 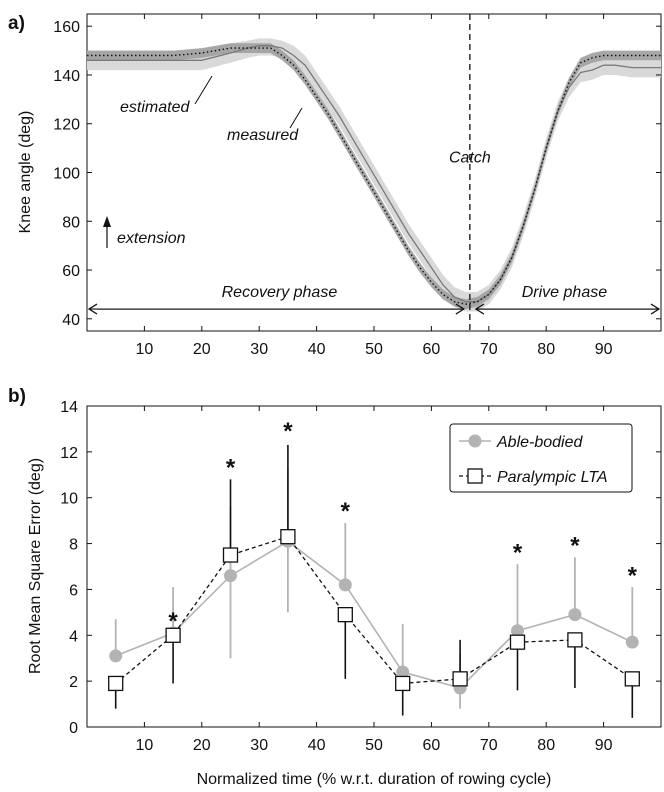 I want to click on extension-label: extension, so click(x=151, y=238).